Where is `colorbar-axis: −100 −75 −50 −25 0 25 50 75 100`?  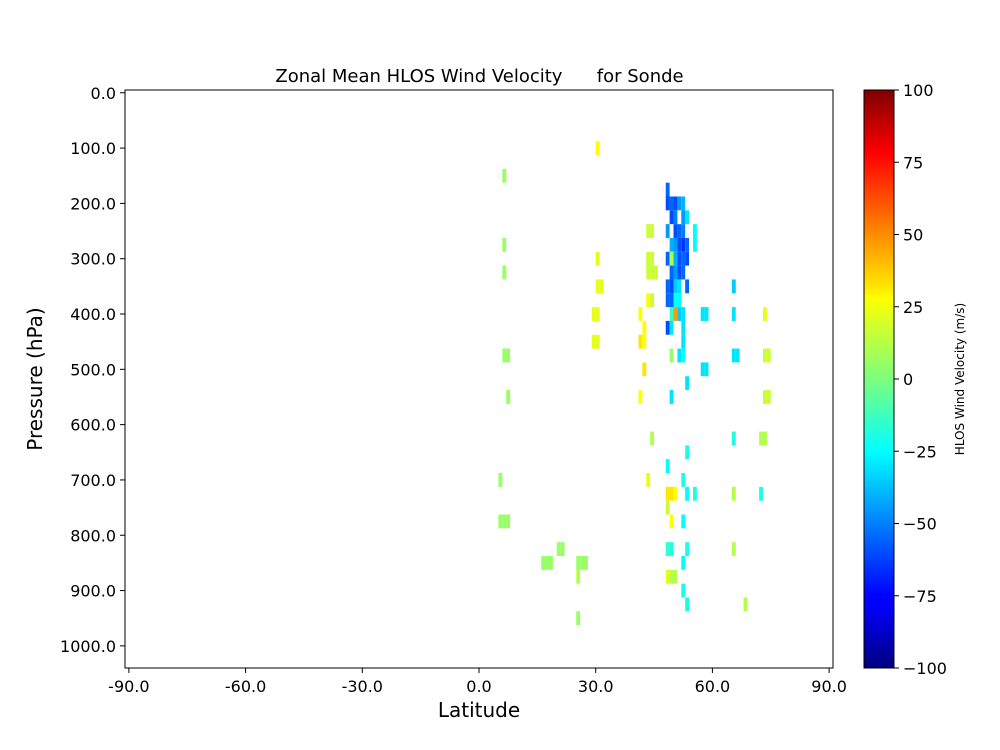 colorbar-axis: −100 −75 −50 −25 0 25 50 75 100 is located at coordinates (920, 379).